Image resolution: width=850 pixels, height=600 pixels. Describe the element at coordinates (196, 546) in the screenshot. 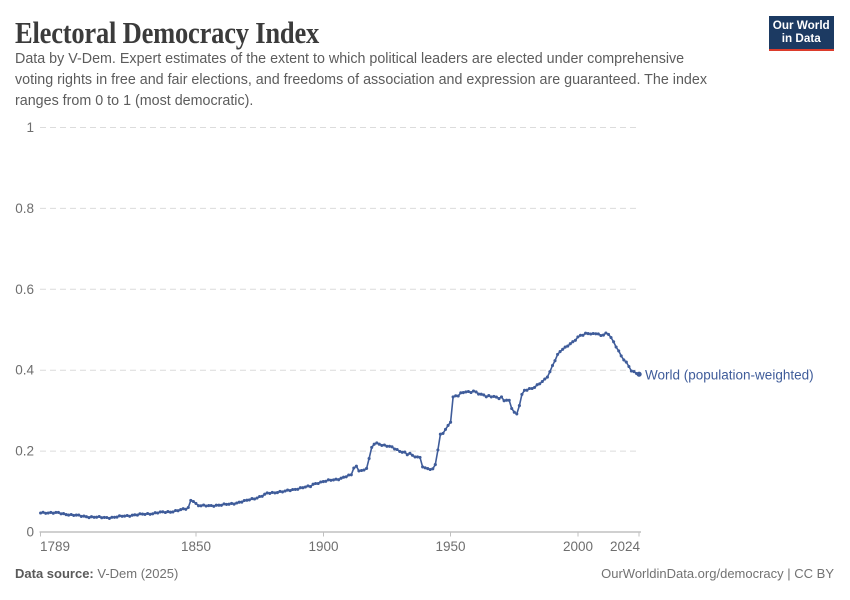

I see `svg-text: 1850` at that location.